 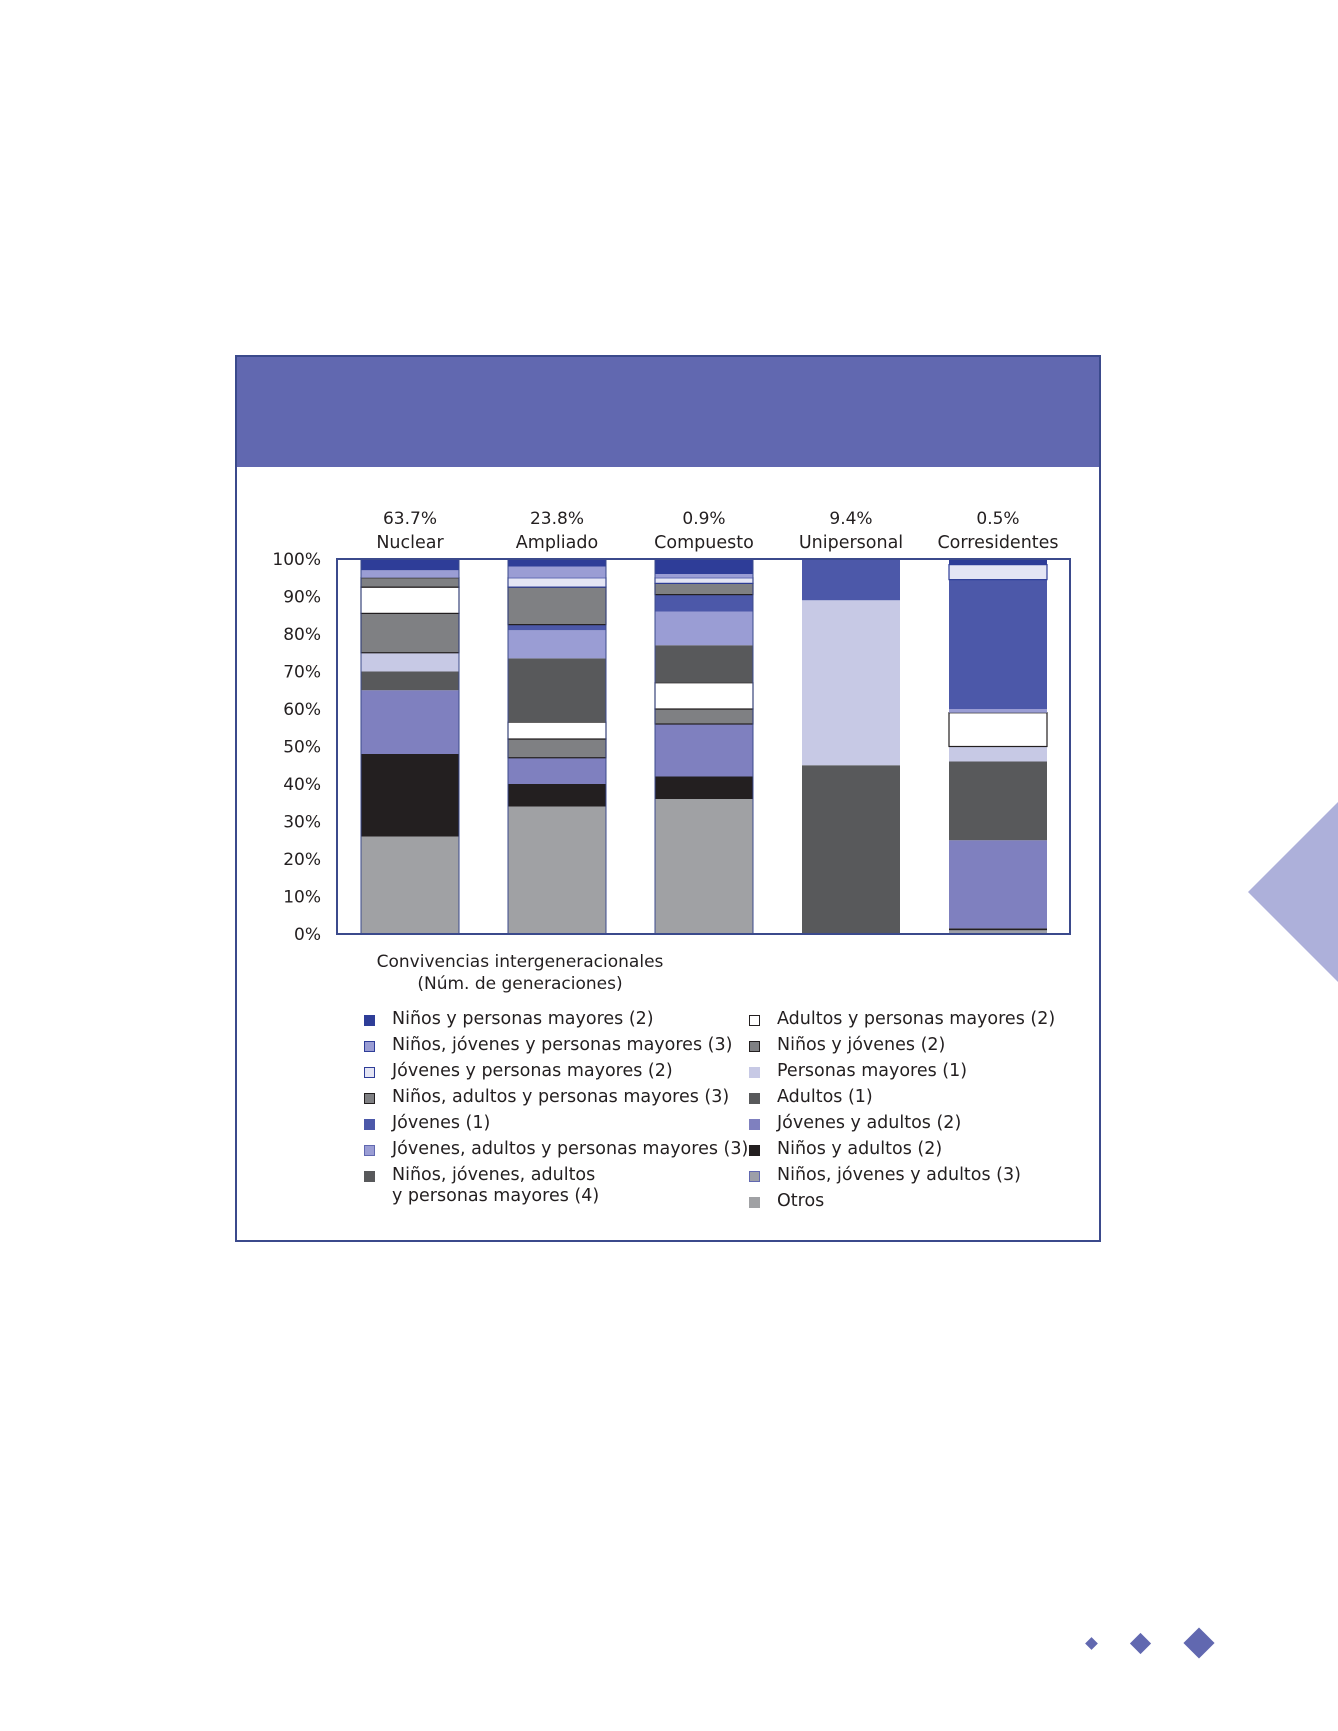 I want to click on y-tick-label: 90%, so click(x=302, y=598).